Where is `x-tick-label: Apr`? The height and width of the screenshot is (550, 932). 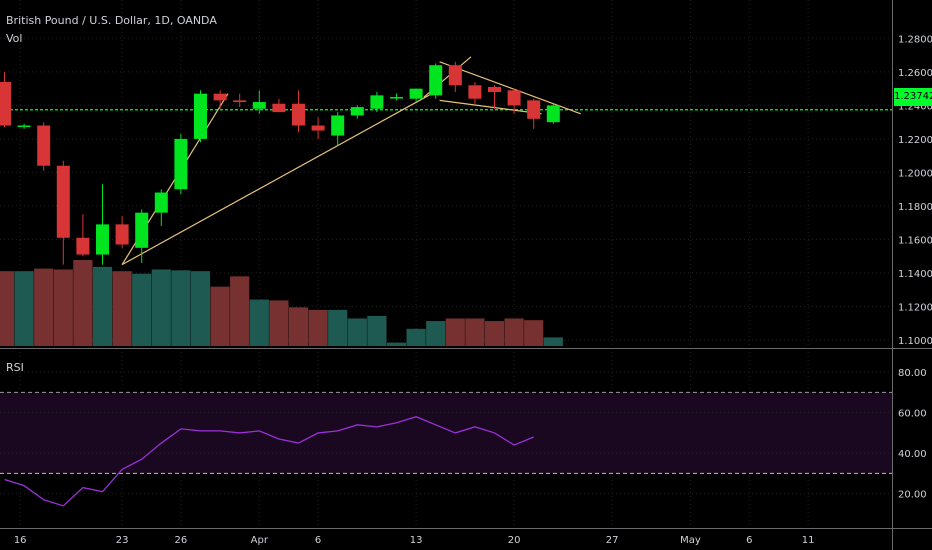
x-tick-label: Apr is located at coordinates (260, 540).